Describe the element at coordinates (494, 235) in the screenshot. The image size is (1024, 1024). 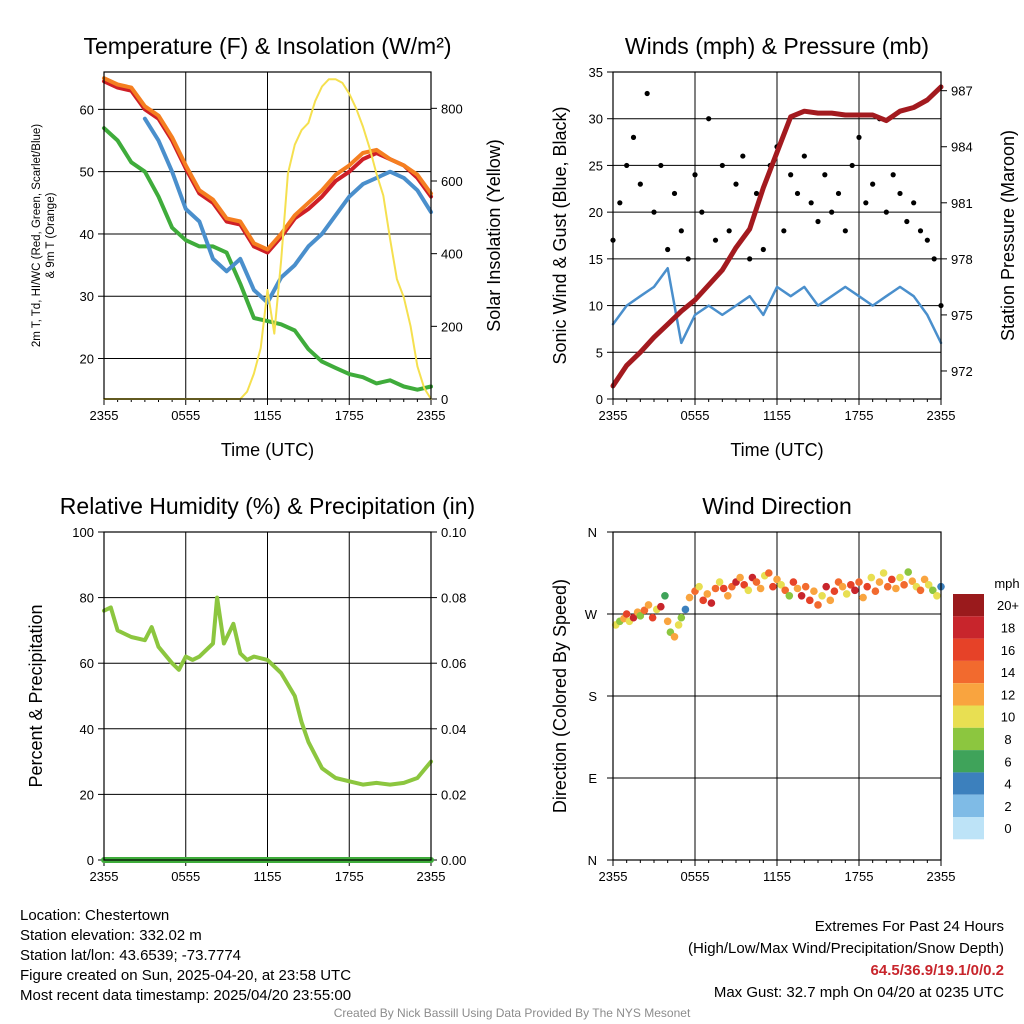
I see `y2-axis-label: Solar Insolation (Yellow)` at that location.